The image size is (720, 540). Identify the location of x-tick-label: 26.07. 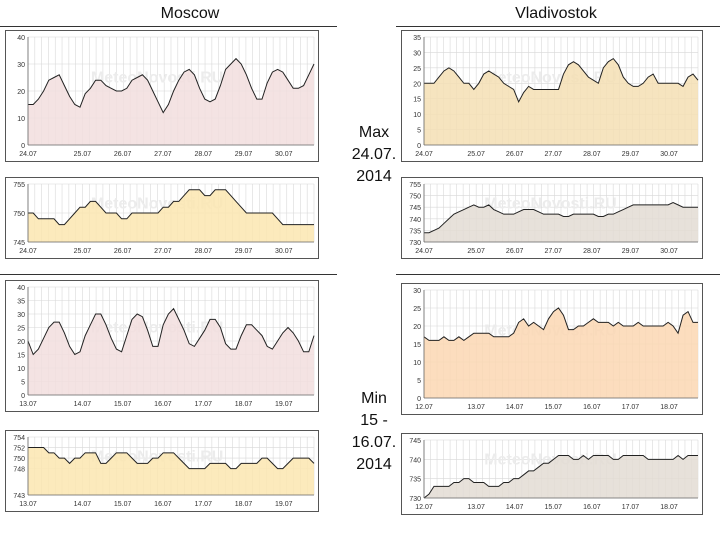
(123, 154).